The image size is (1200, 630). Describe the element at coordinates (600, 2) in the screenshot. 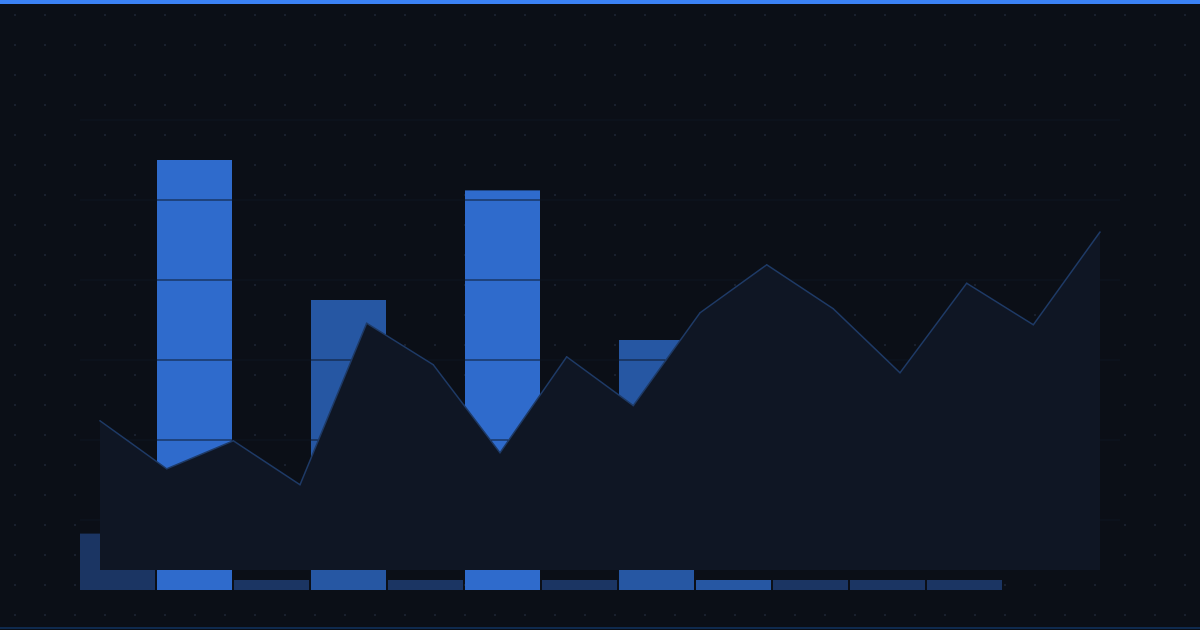

I see `top-accent-bar` at that location.